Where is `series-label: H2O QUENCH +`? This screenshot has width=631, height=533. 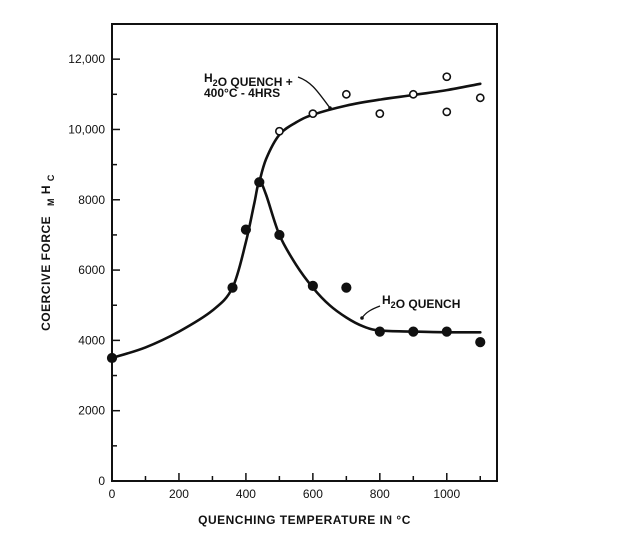
series-label: H2O QUENCH + is located at coordinates (248, 80).